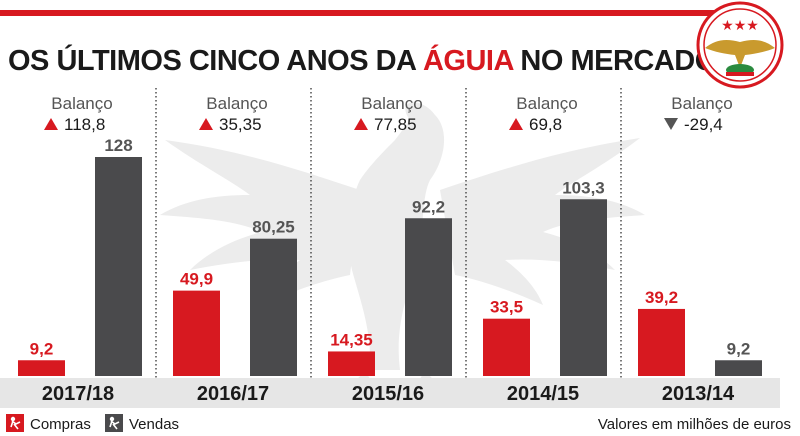 The image size is (800, 436). What do you see at coordinates (506, 307) in the screenshot?
I see `value-label-compras-2014-15: 33,5` at bounding box center [506, 307].